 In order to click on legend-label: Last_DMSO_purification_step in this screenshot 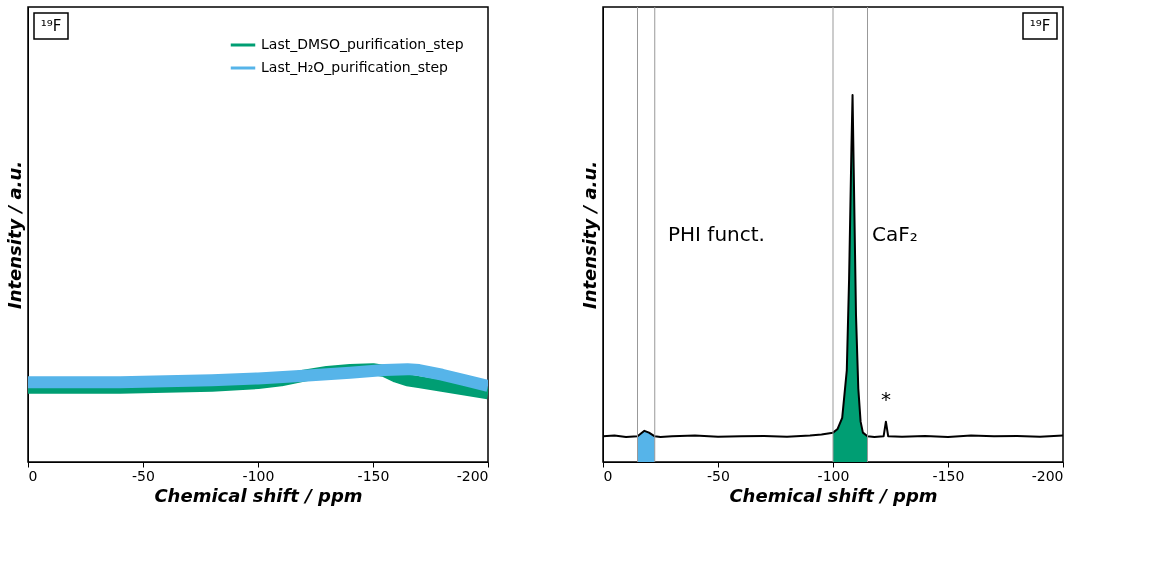, I will do `click(362, 44)`.